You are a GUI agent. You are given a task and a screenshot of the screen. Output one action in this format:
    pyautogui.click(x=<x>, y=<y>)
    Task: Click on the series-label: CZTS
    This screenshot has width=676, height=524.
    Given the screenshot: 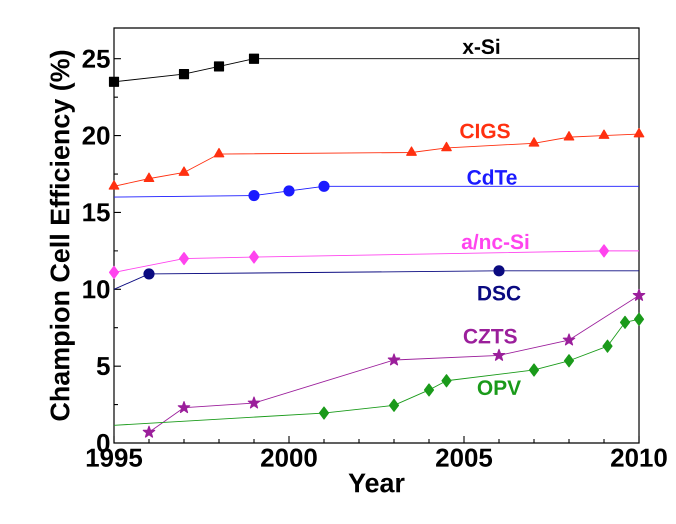 What is the action you would take?
    pyautogui.click(x=490, y=336)
    